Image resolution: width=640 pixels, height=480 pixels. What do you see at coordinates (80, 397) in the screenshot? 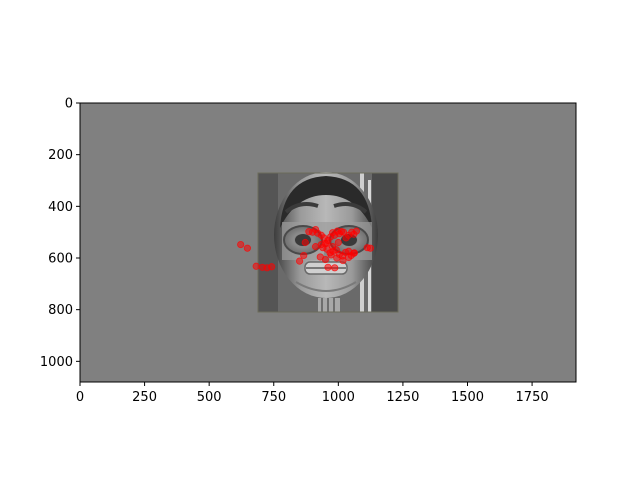
I see `x-tick-label: 0` at bounding box center [80, 397].